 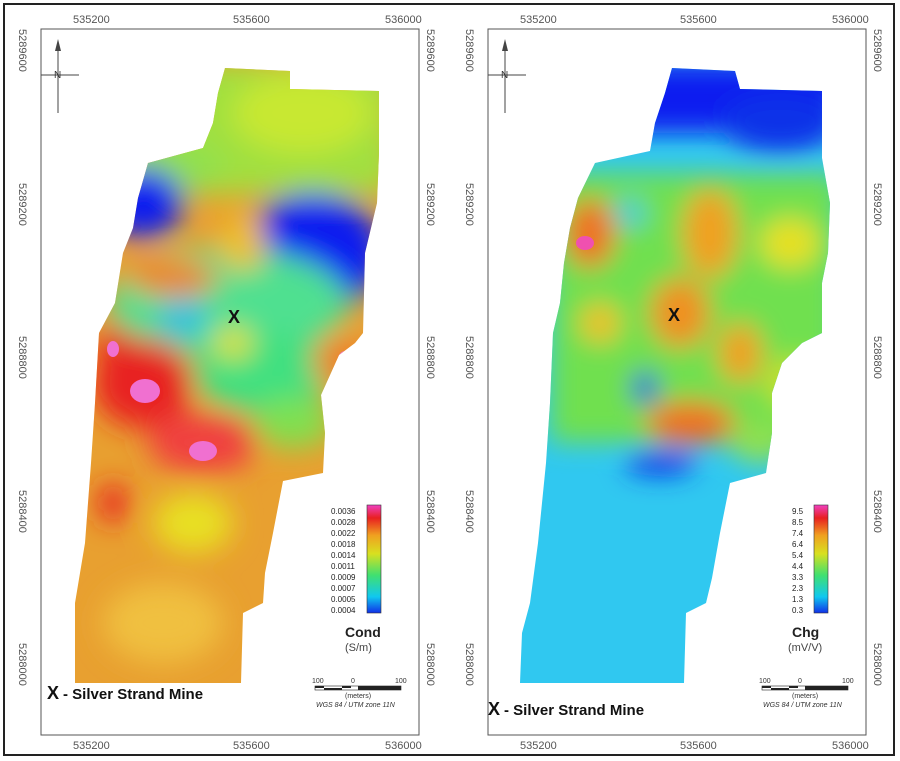 I want to click on legend-value: 2.3, so click(x=798, y=588).